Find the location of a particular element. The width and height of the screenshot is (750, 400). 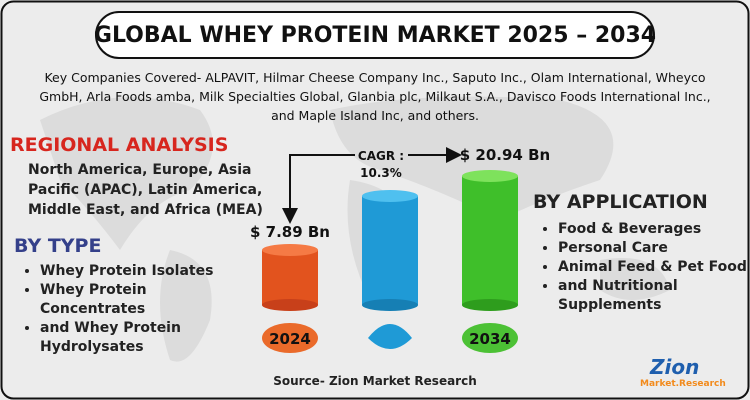

section-heading: REGIONAL ANALYSIS is located at coordinates (119, 145).